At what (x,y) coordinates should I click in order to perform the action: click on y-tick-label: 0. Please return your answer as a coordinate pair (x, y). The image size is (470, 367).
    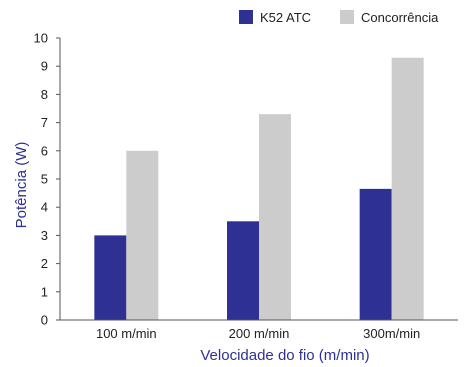
    Looking at the image, I should click on (44, 320).